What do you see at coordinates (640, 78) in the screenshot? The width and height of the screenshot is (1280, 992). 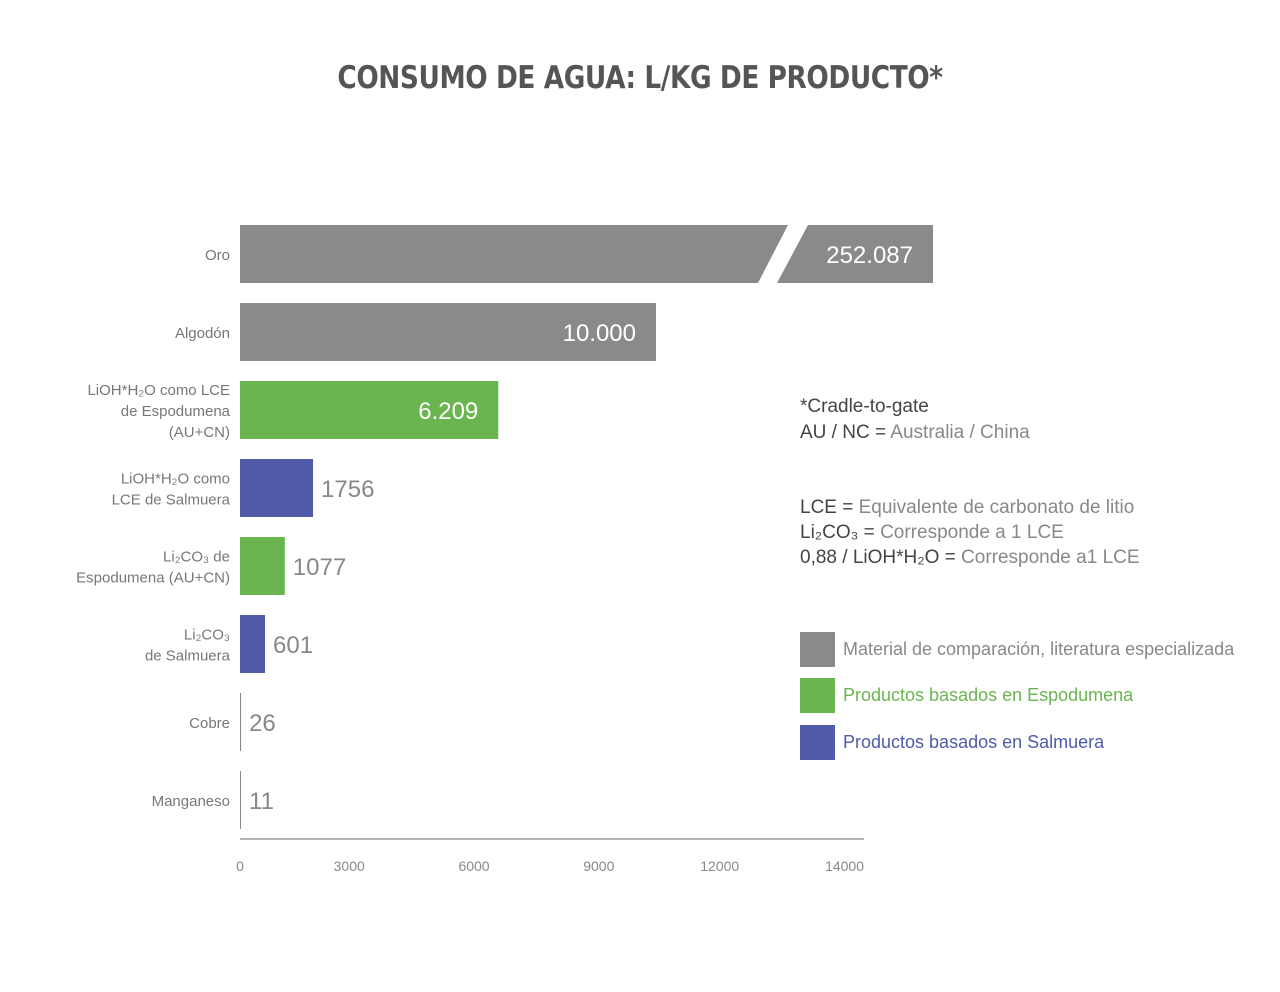 I see `chart-title: CONSUMO DE AGUA: L/KG DE PRODUCTO*` at bounding box center [640, 78].